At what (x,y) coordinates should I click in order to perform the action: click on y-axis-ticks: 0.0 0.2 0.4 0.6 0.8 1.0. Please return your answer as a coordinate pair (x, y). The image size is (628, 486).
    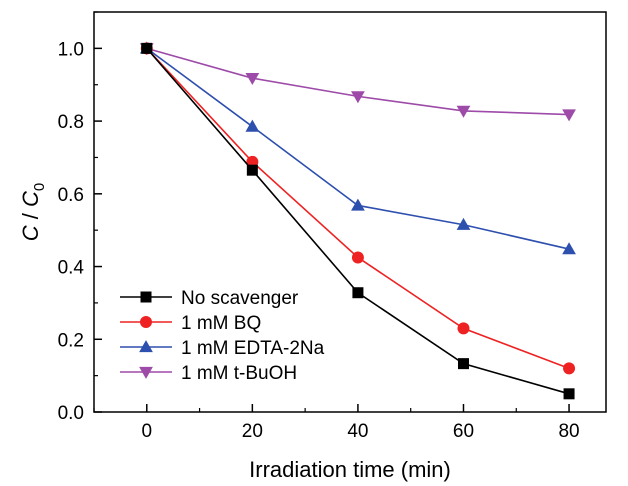
    Looking at the image, I should click on (80, 217).